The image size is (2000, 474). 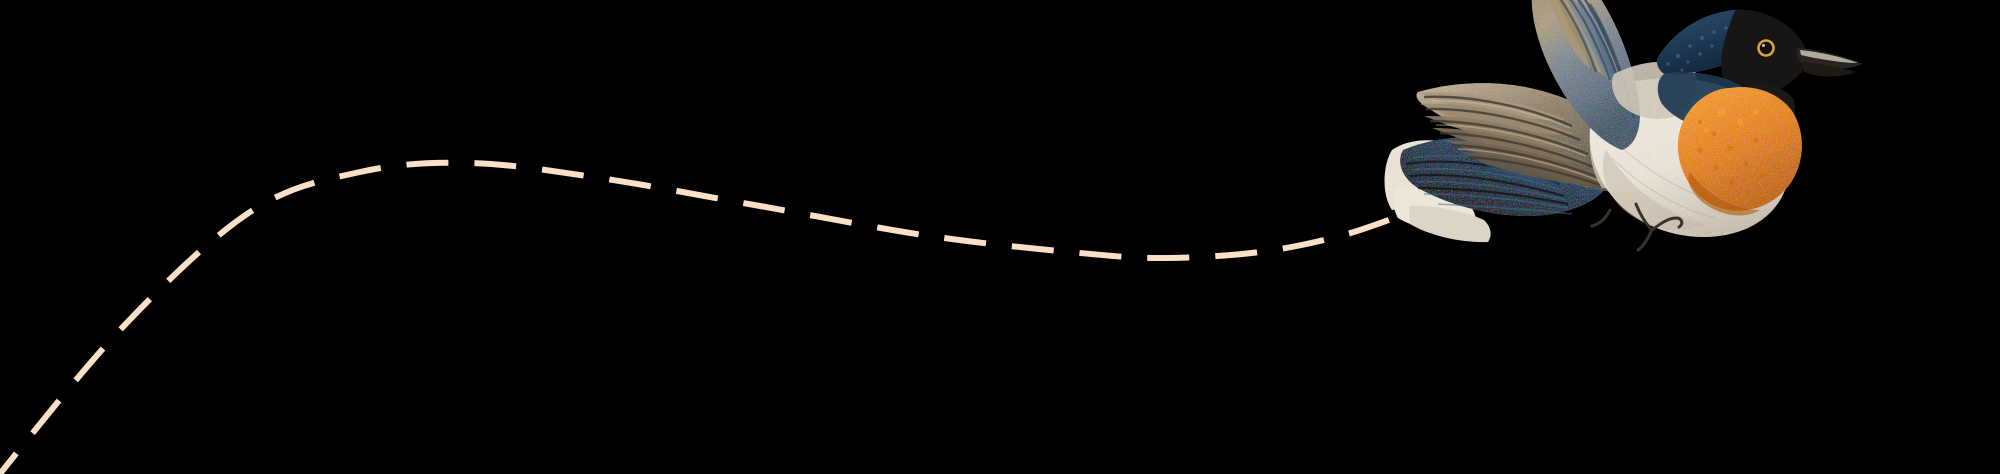 I want to click on throat-breast, so click(x=1739, y=149).